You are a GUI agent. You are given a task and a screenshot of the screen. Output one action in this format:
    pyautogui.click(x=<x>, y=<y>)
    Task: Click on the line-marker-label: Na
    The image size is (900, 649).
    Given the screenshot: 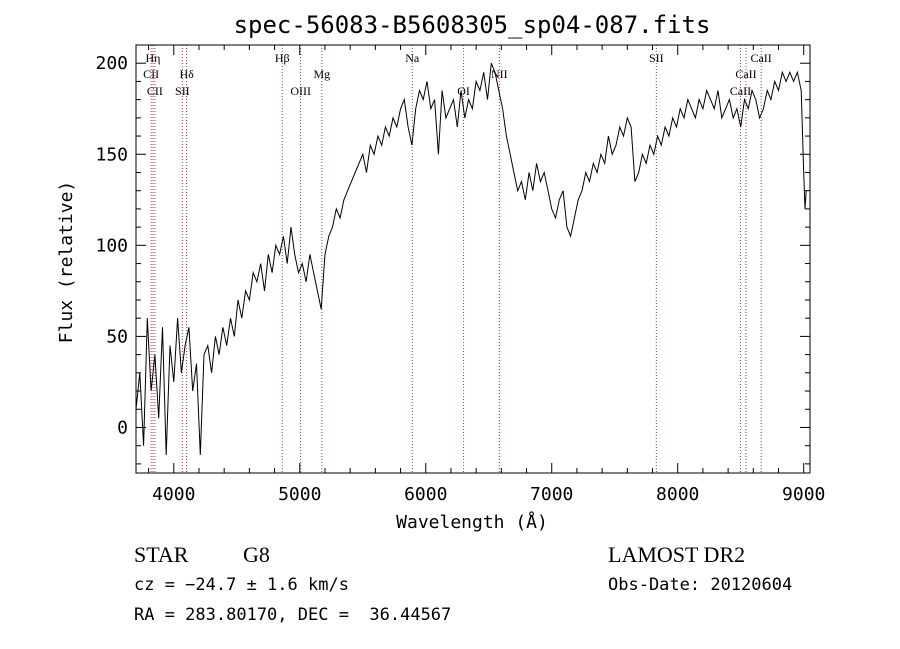 What is the action you would take?
    pyautogui.click(x=412, y=58)
    